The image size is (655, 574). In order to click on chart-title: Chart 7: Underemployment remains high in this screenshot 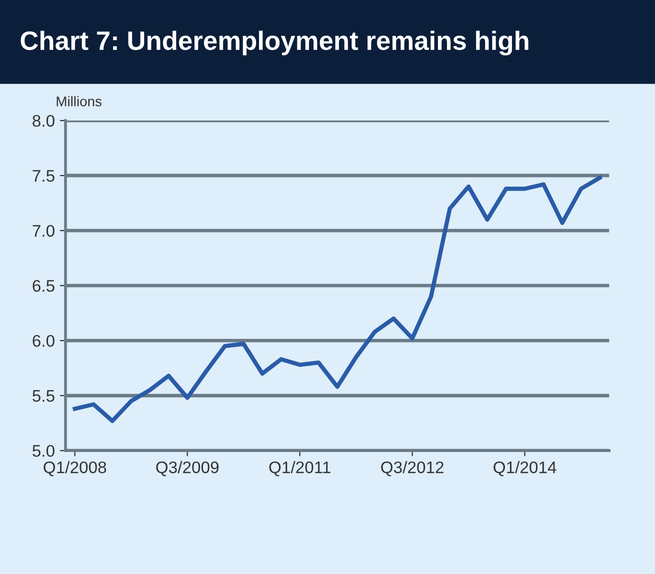, I will do `click(274, 43)`.